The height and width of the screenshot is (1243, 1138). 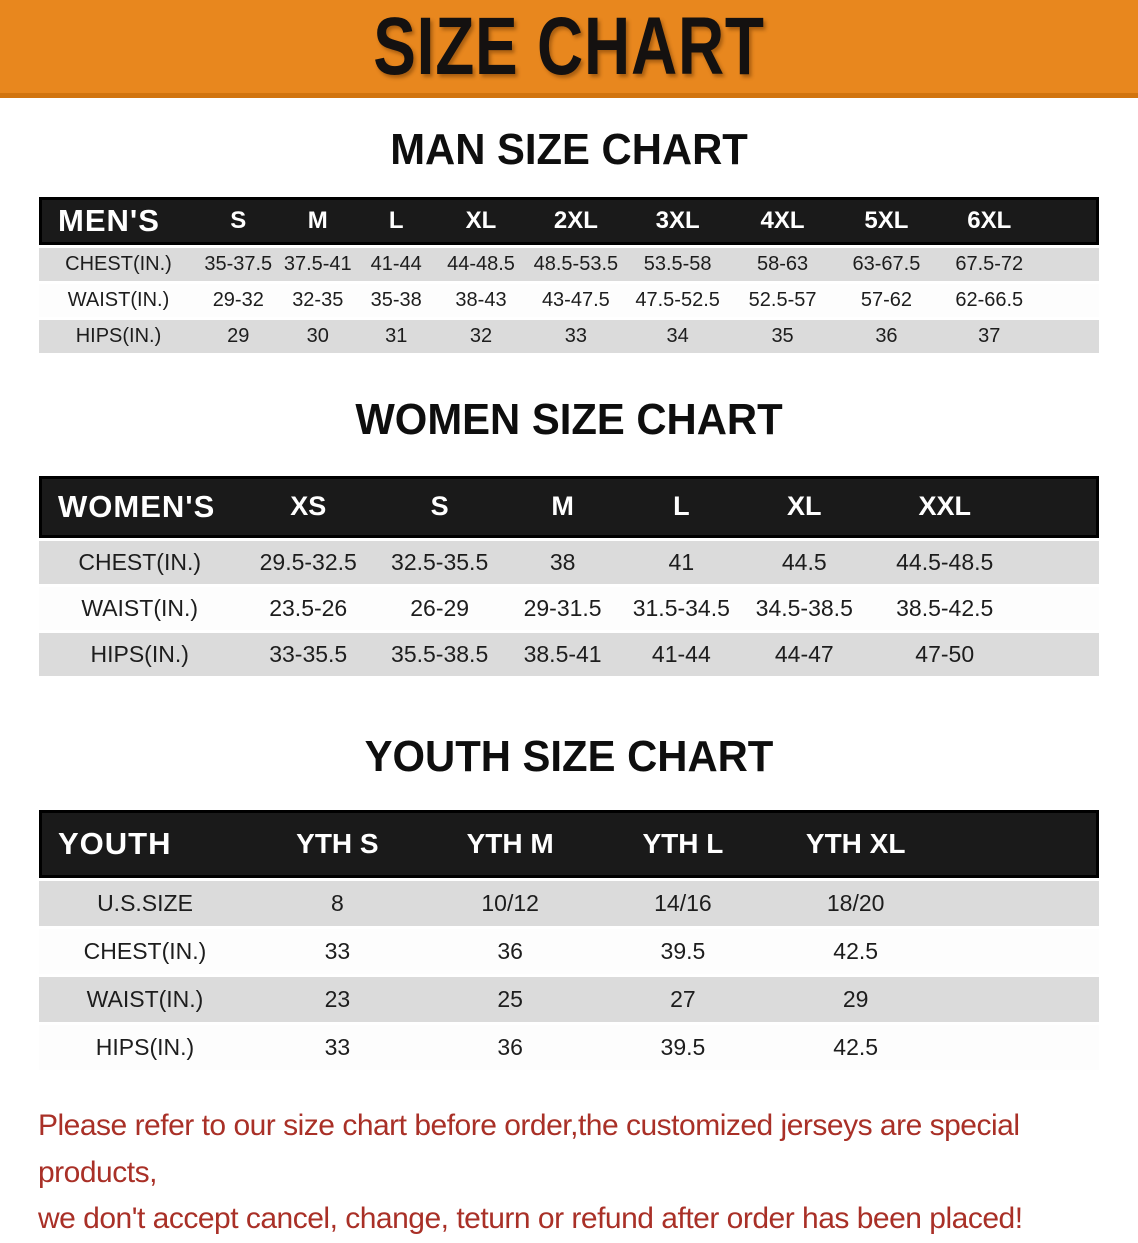 I want to click on data-cell: 37.5-41, so click(x=317, y=265).